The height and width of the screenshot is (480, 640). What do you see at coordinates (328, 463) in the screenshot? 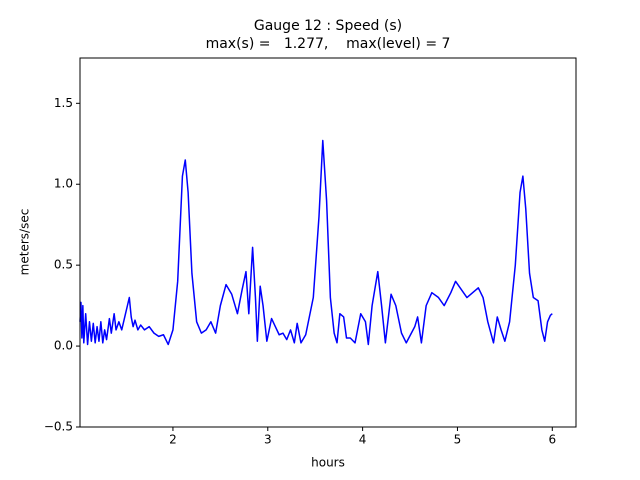
I see `x-axis-label: hours` at bounding box center [328, 463].